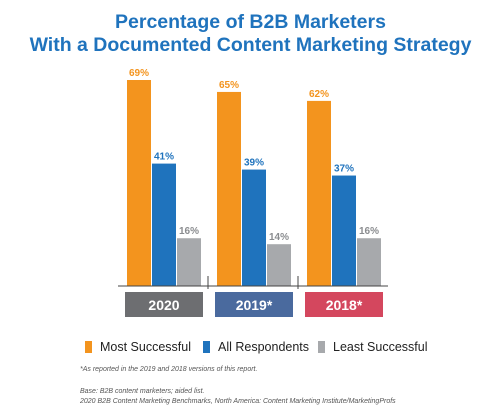 Image resolution: width=501 pixels, height=411 pixels. Describe the element at coordinates (206, 347) in the screenshot. I see `legend-swatch-all-respondents` at that location.